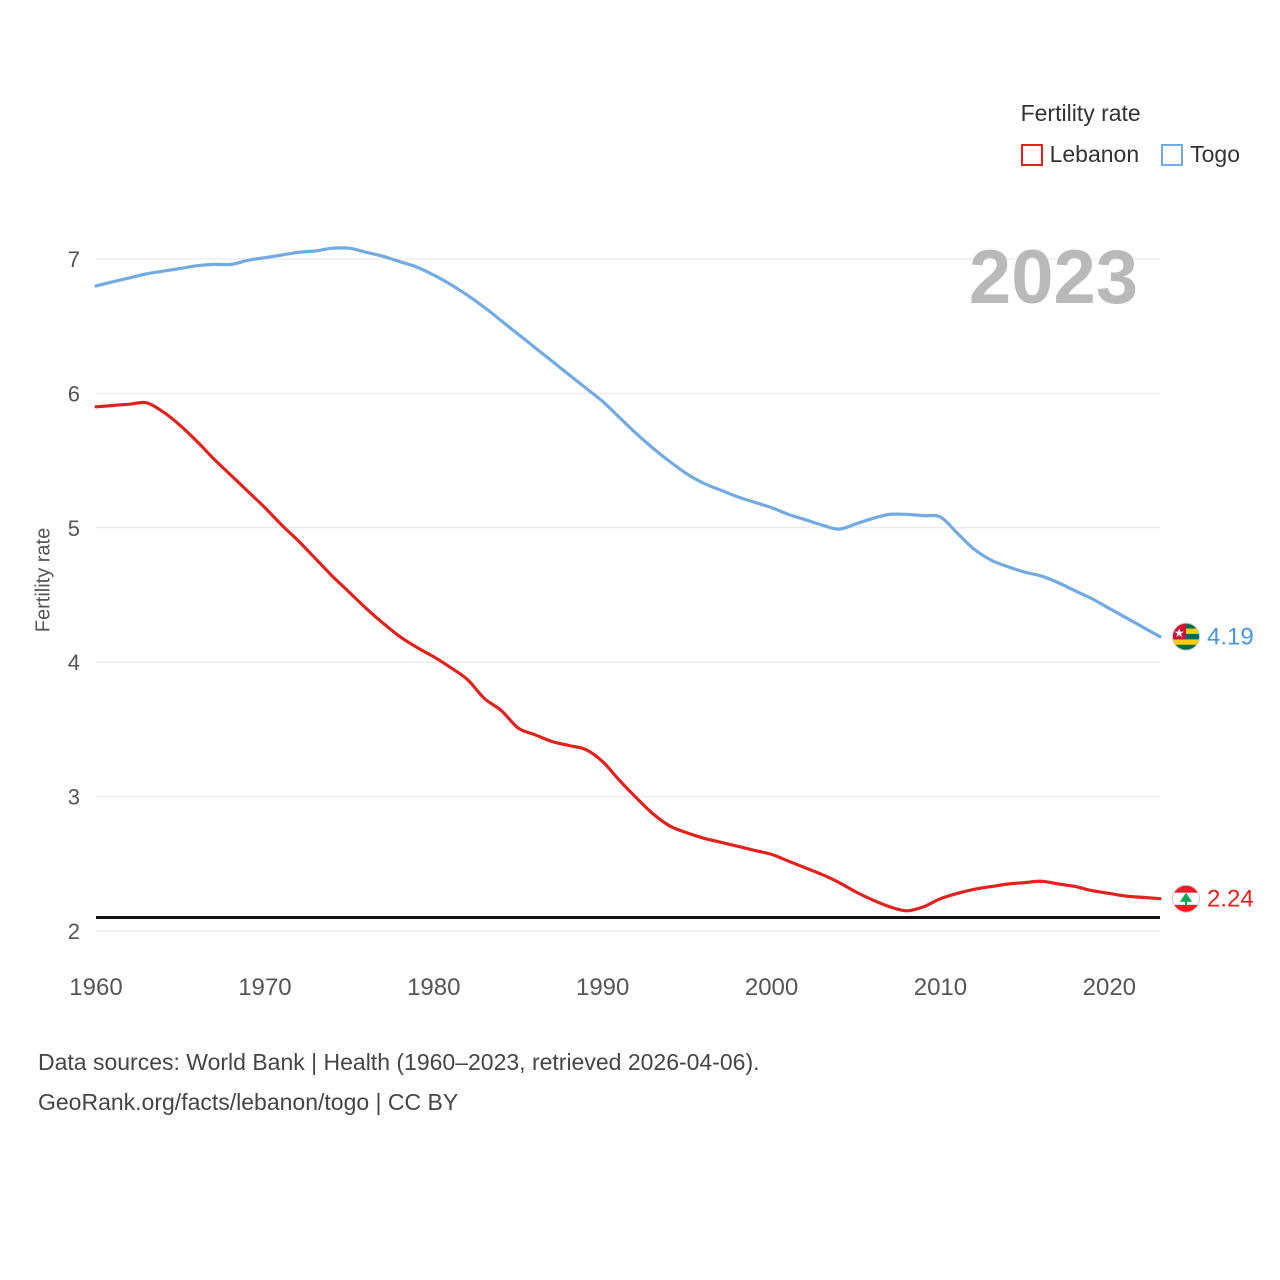  I want to click on legend-title: Fertility rate, so click(1080, 113).